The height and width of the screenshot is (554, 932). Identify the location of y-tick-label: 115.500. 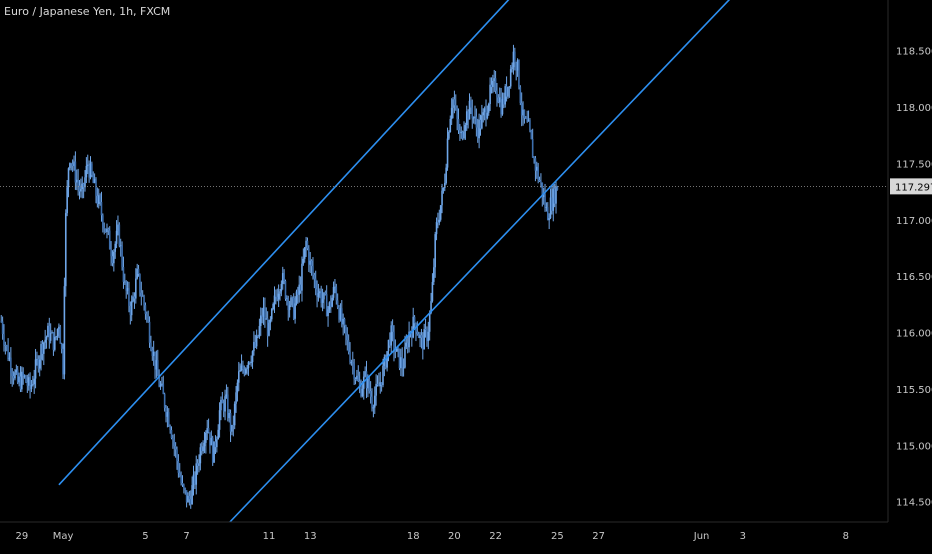
(914, 390).